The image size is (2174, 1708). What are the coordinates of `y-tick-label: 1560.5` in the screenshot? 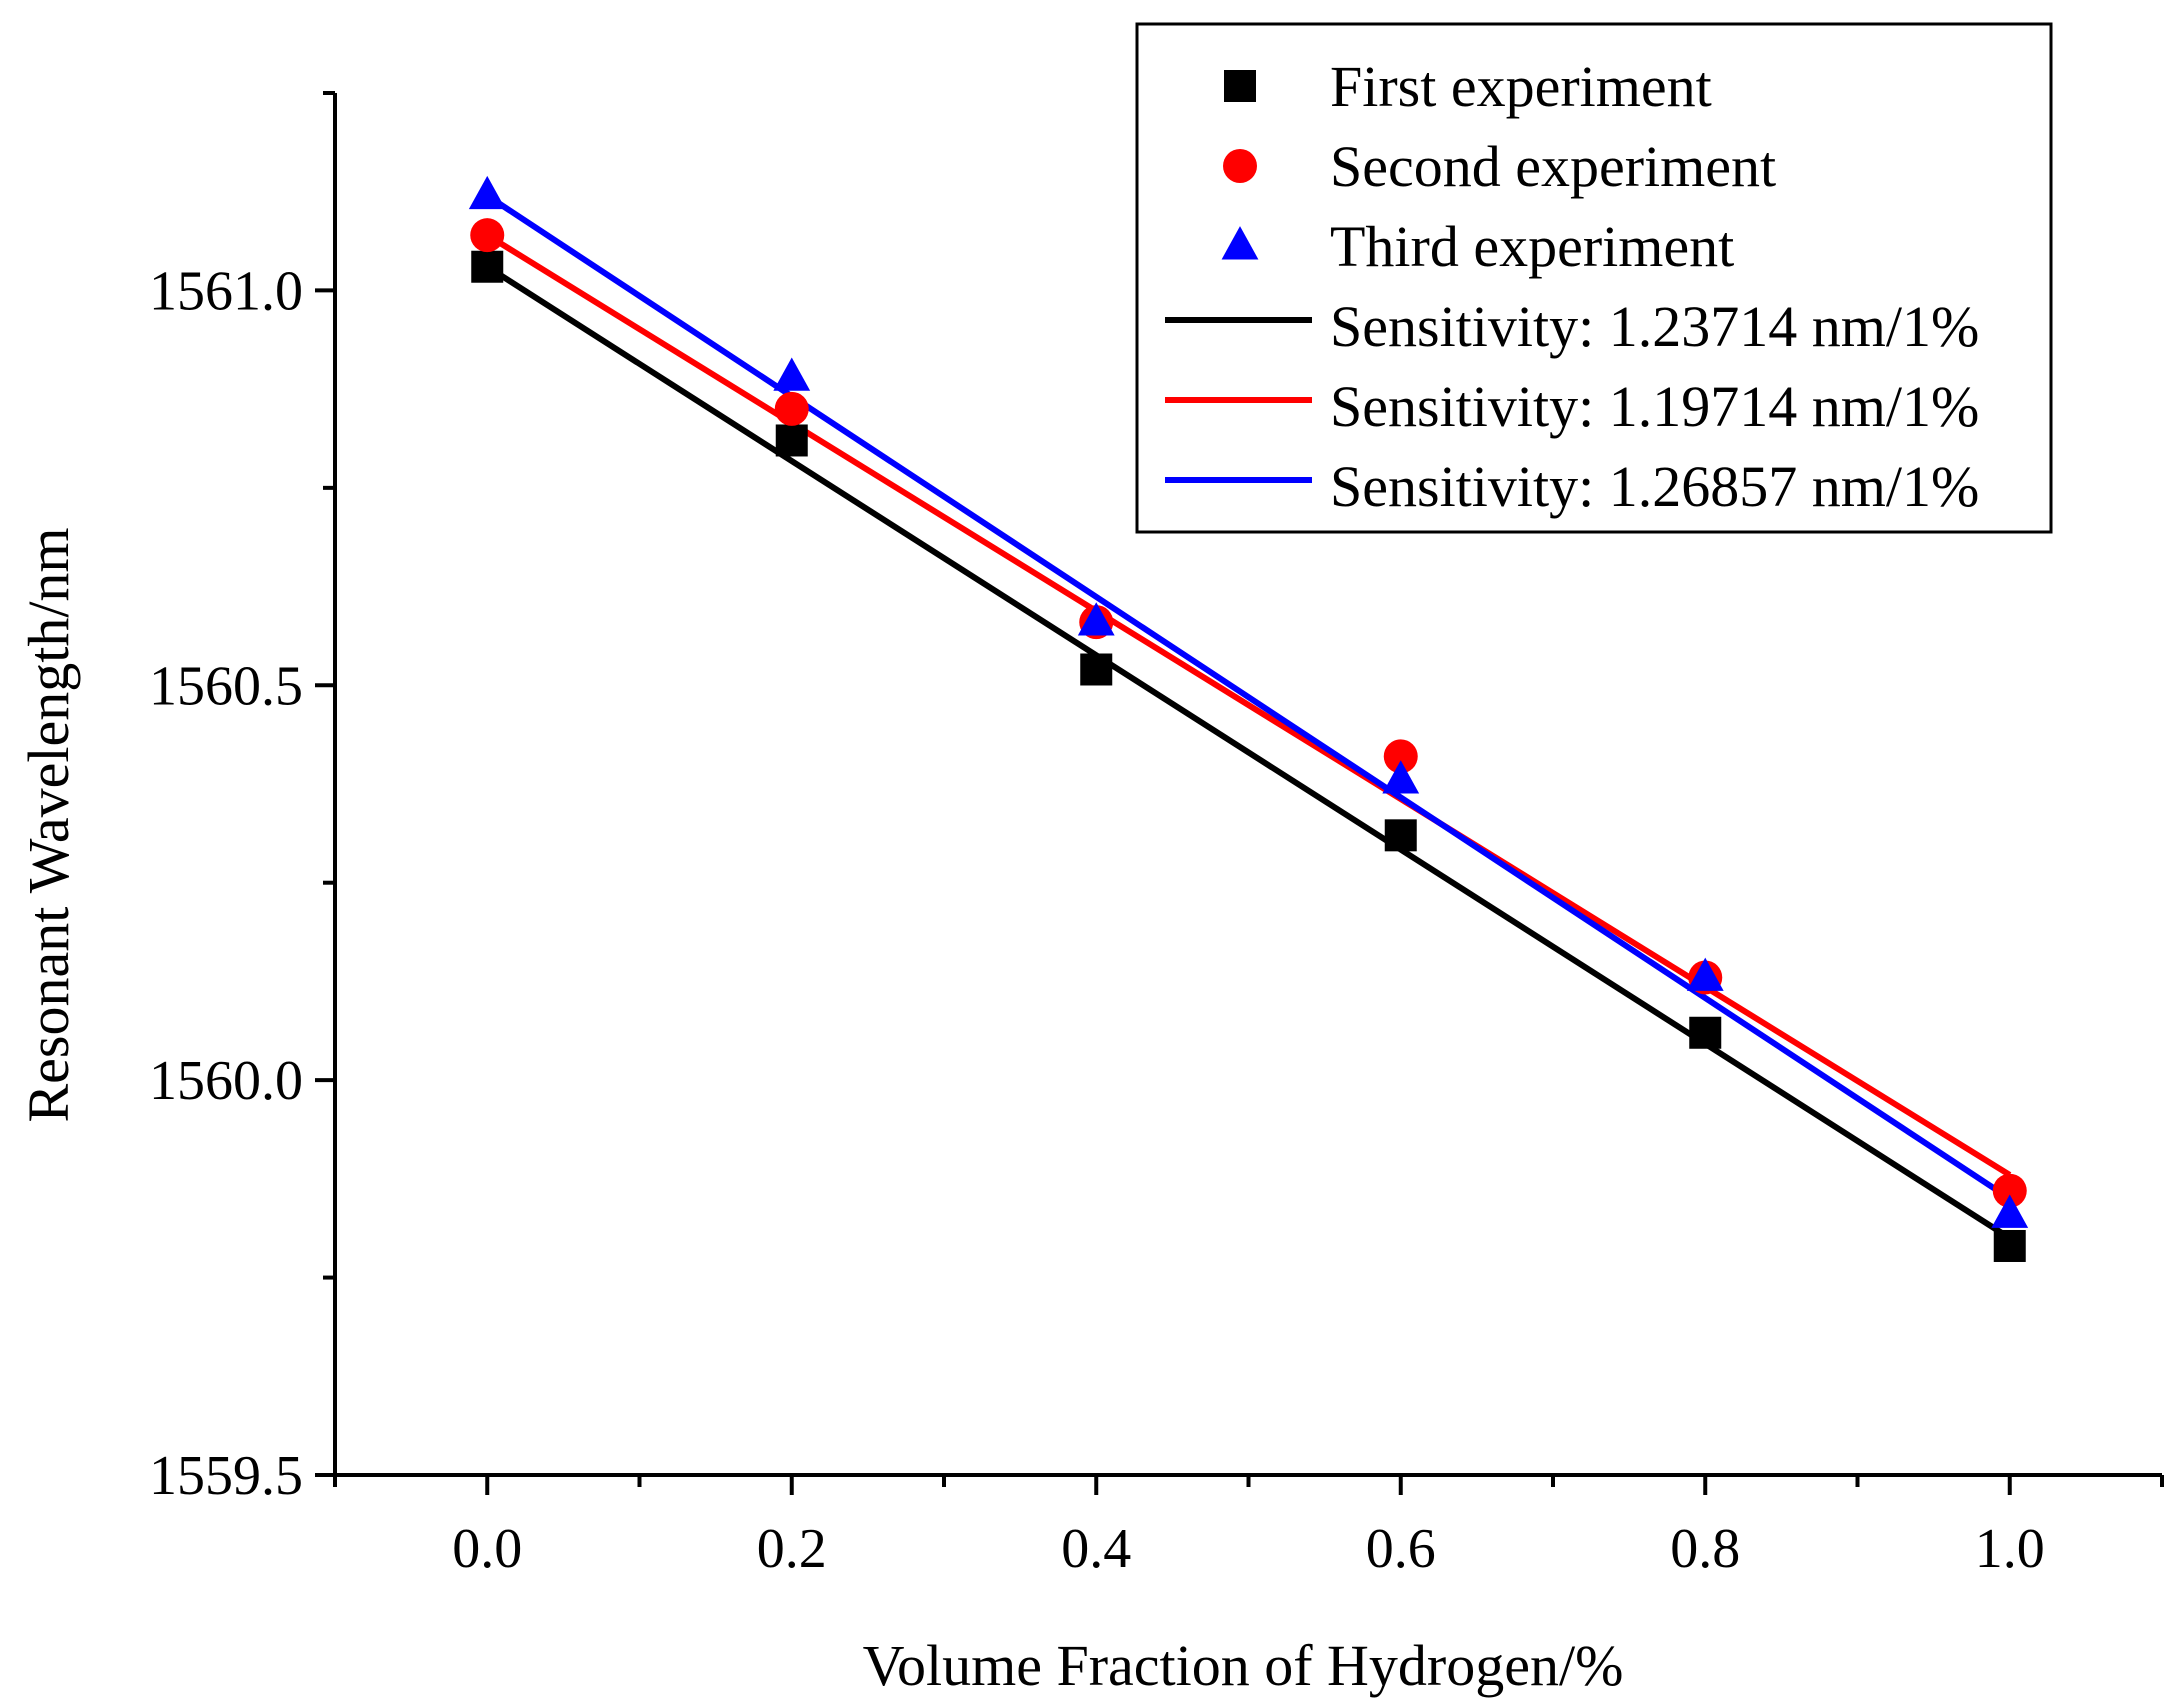 It's located at (226, 686).